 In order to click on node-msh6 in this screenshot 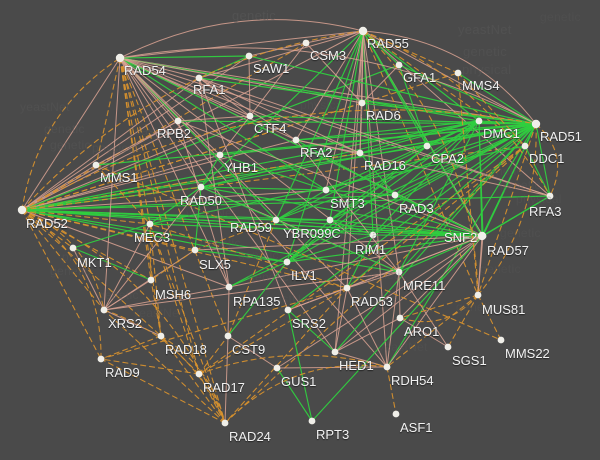, I will do `click(151, 280)`.